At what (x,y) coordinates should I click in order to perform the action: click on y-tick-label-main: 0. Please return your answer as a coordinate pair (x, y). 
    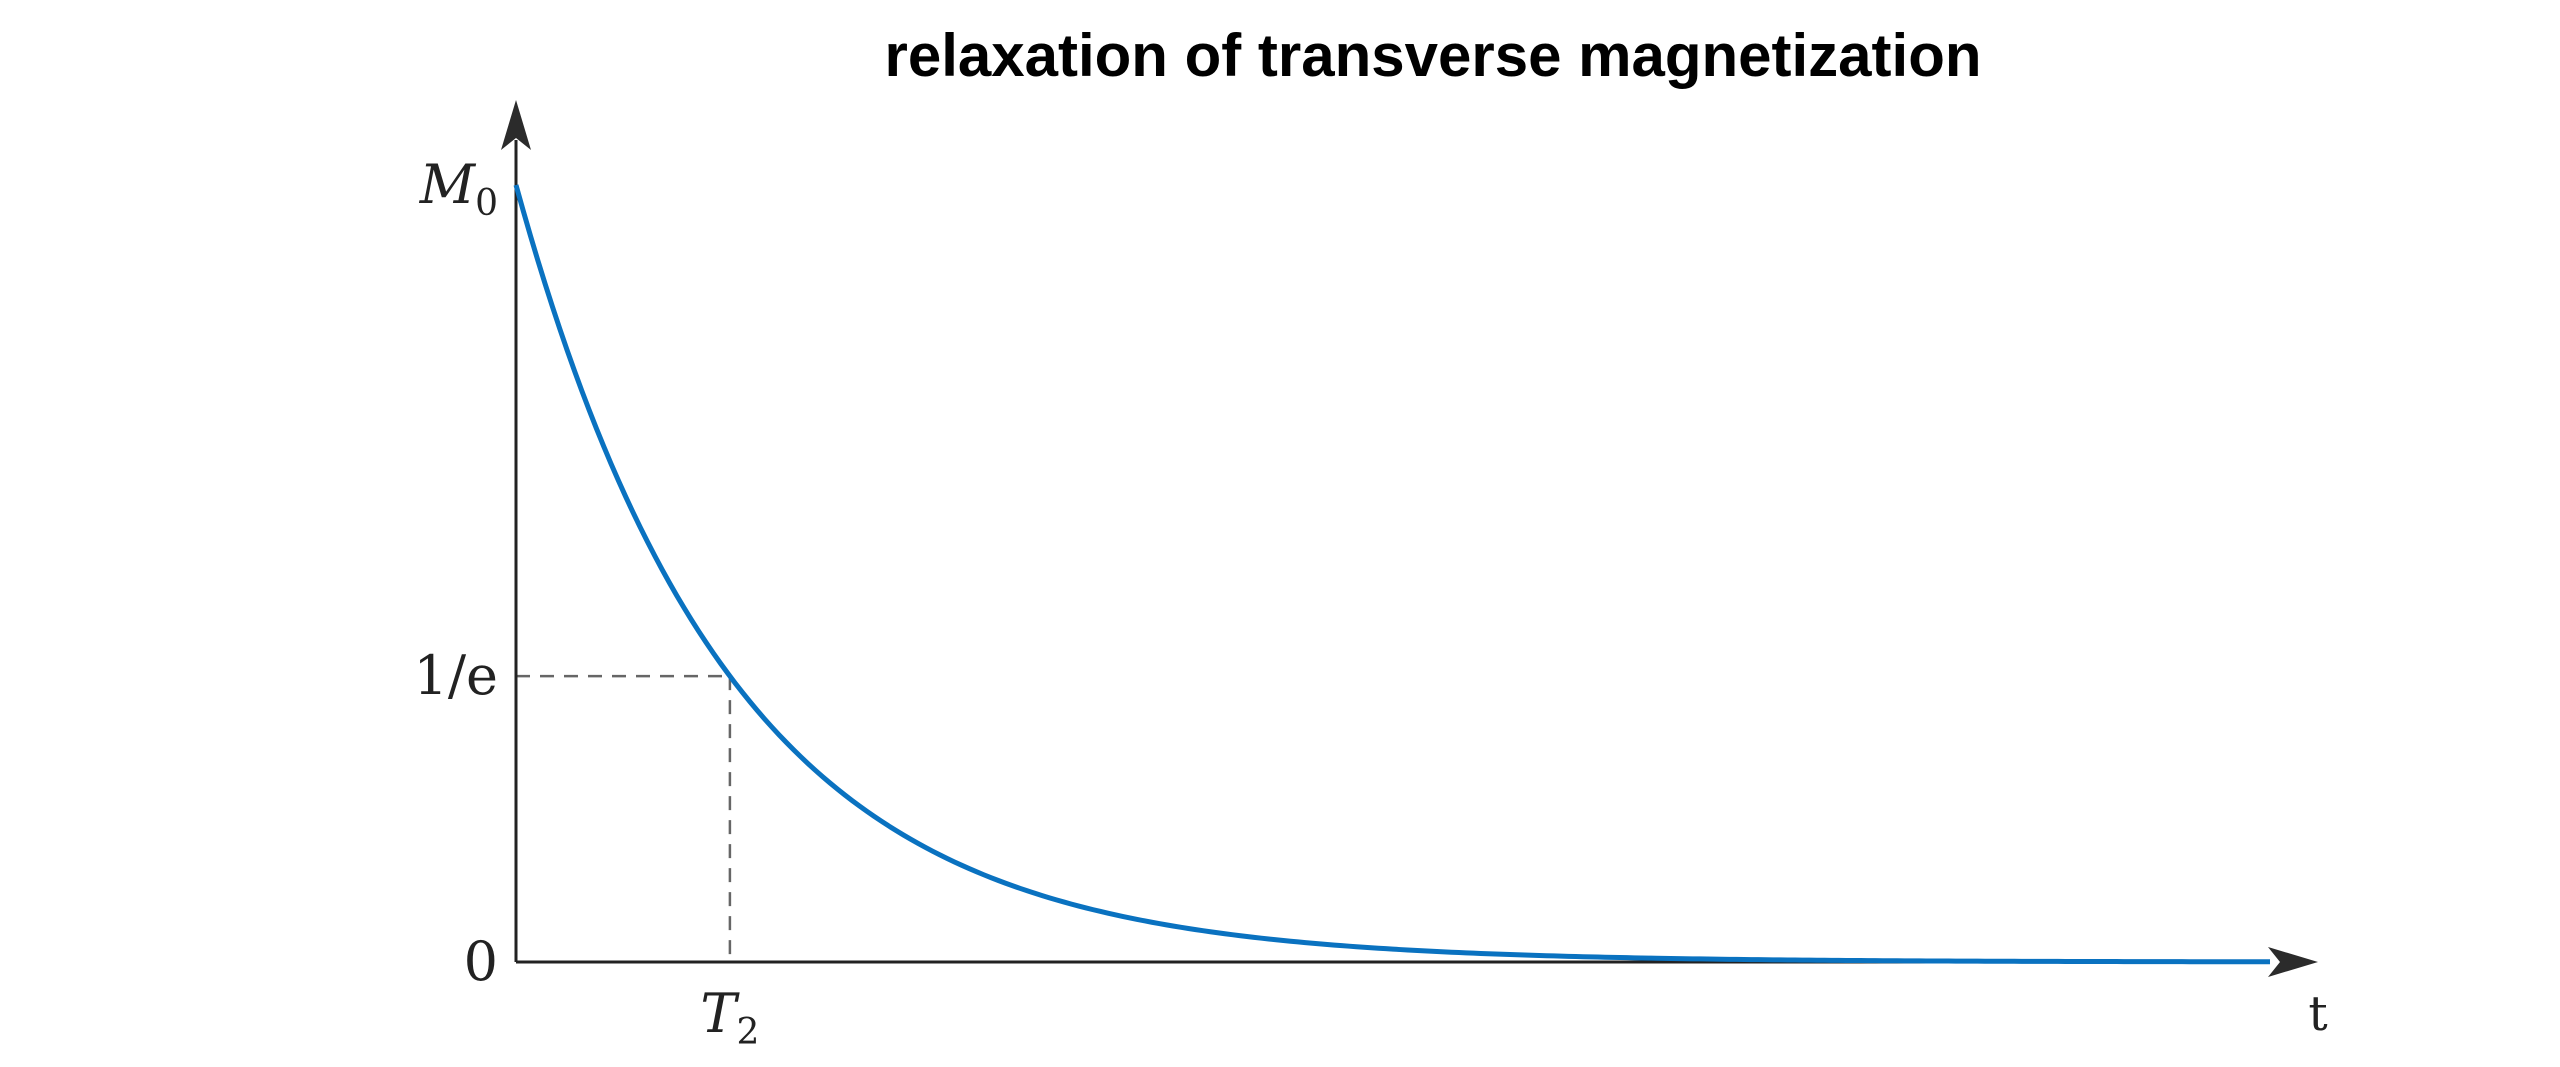
    Looking at the image, I should click on (481, 961).